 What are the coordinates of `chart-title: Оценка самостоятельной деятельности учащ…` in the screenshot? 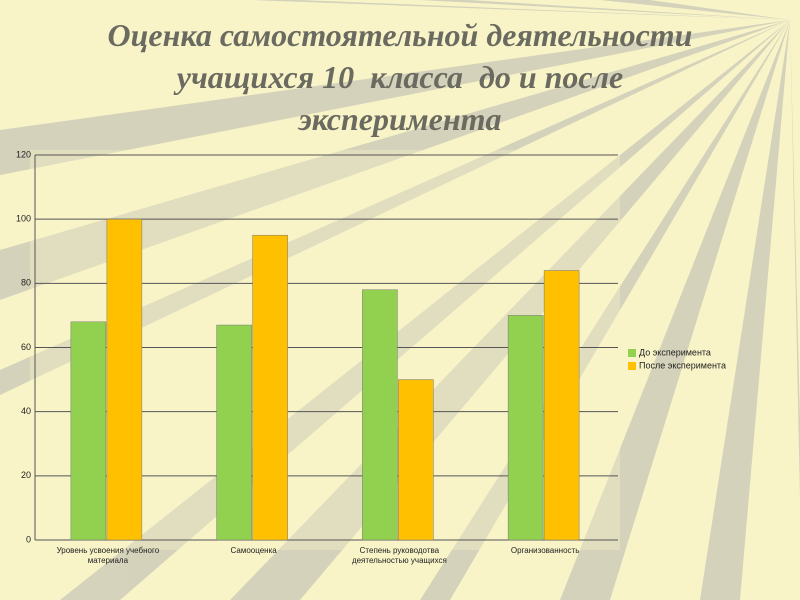 It's located at (404, 77).